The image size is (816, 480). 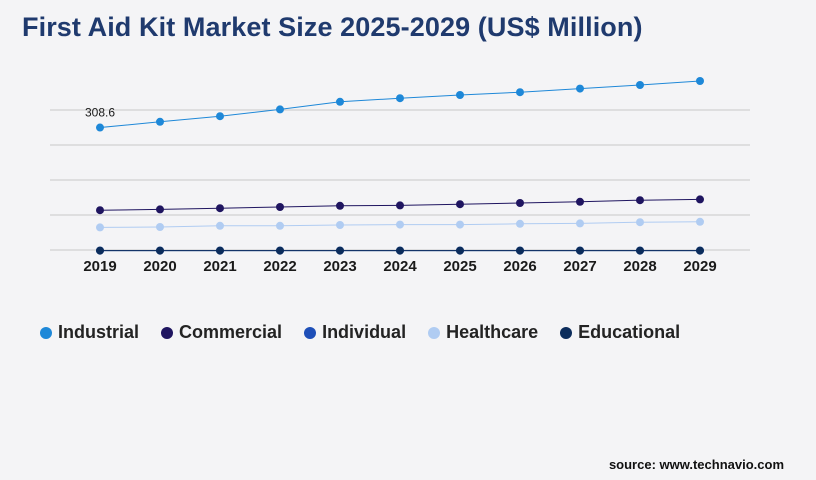 I want to click on point-commercial-2028, so click(x=640, y=200).